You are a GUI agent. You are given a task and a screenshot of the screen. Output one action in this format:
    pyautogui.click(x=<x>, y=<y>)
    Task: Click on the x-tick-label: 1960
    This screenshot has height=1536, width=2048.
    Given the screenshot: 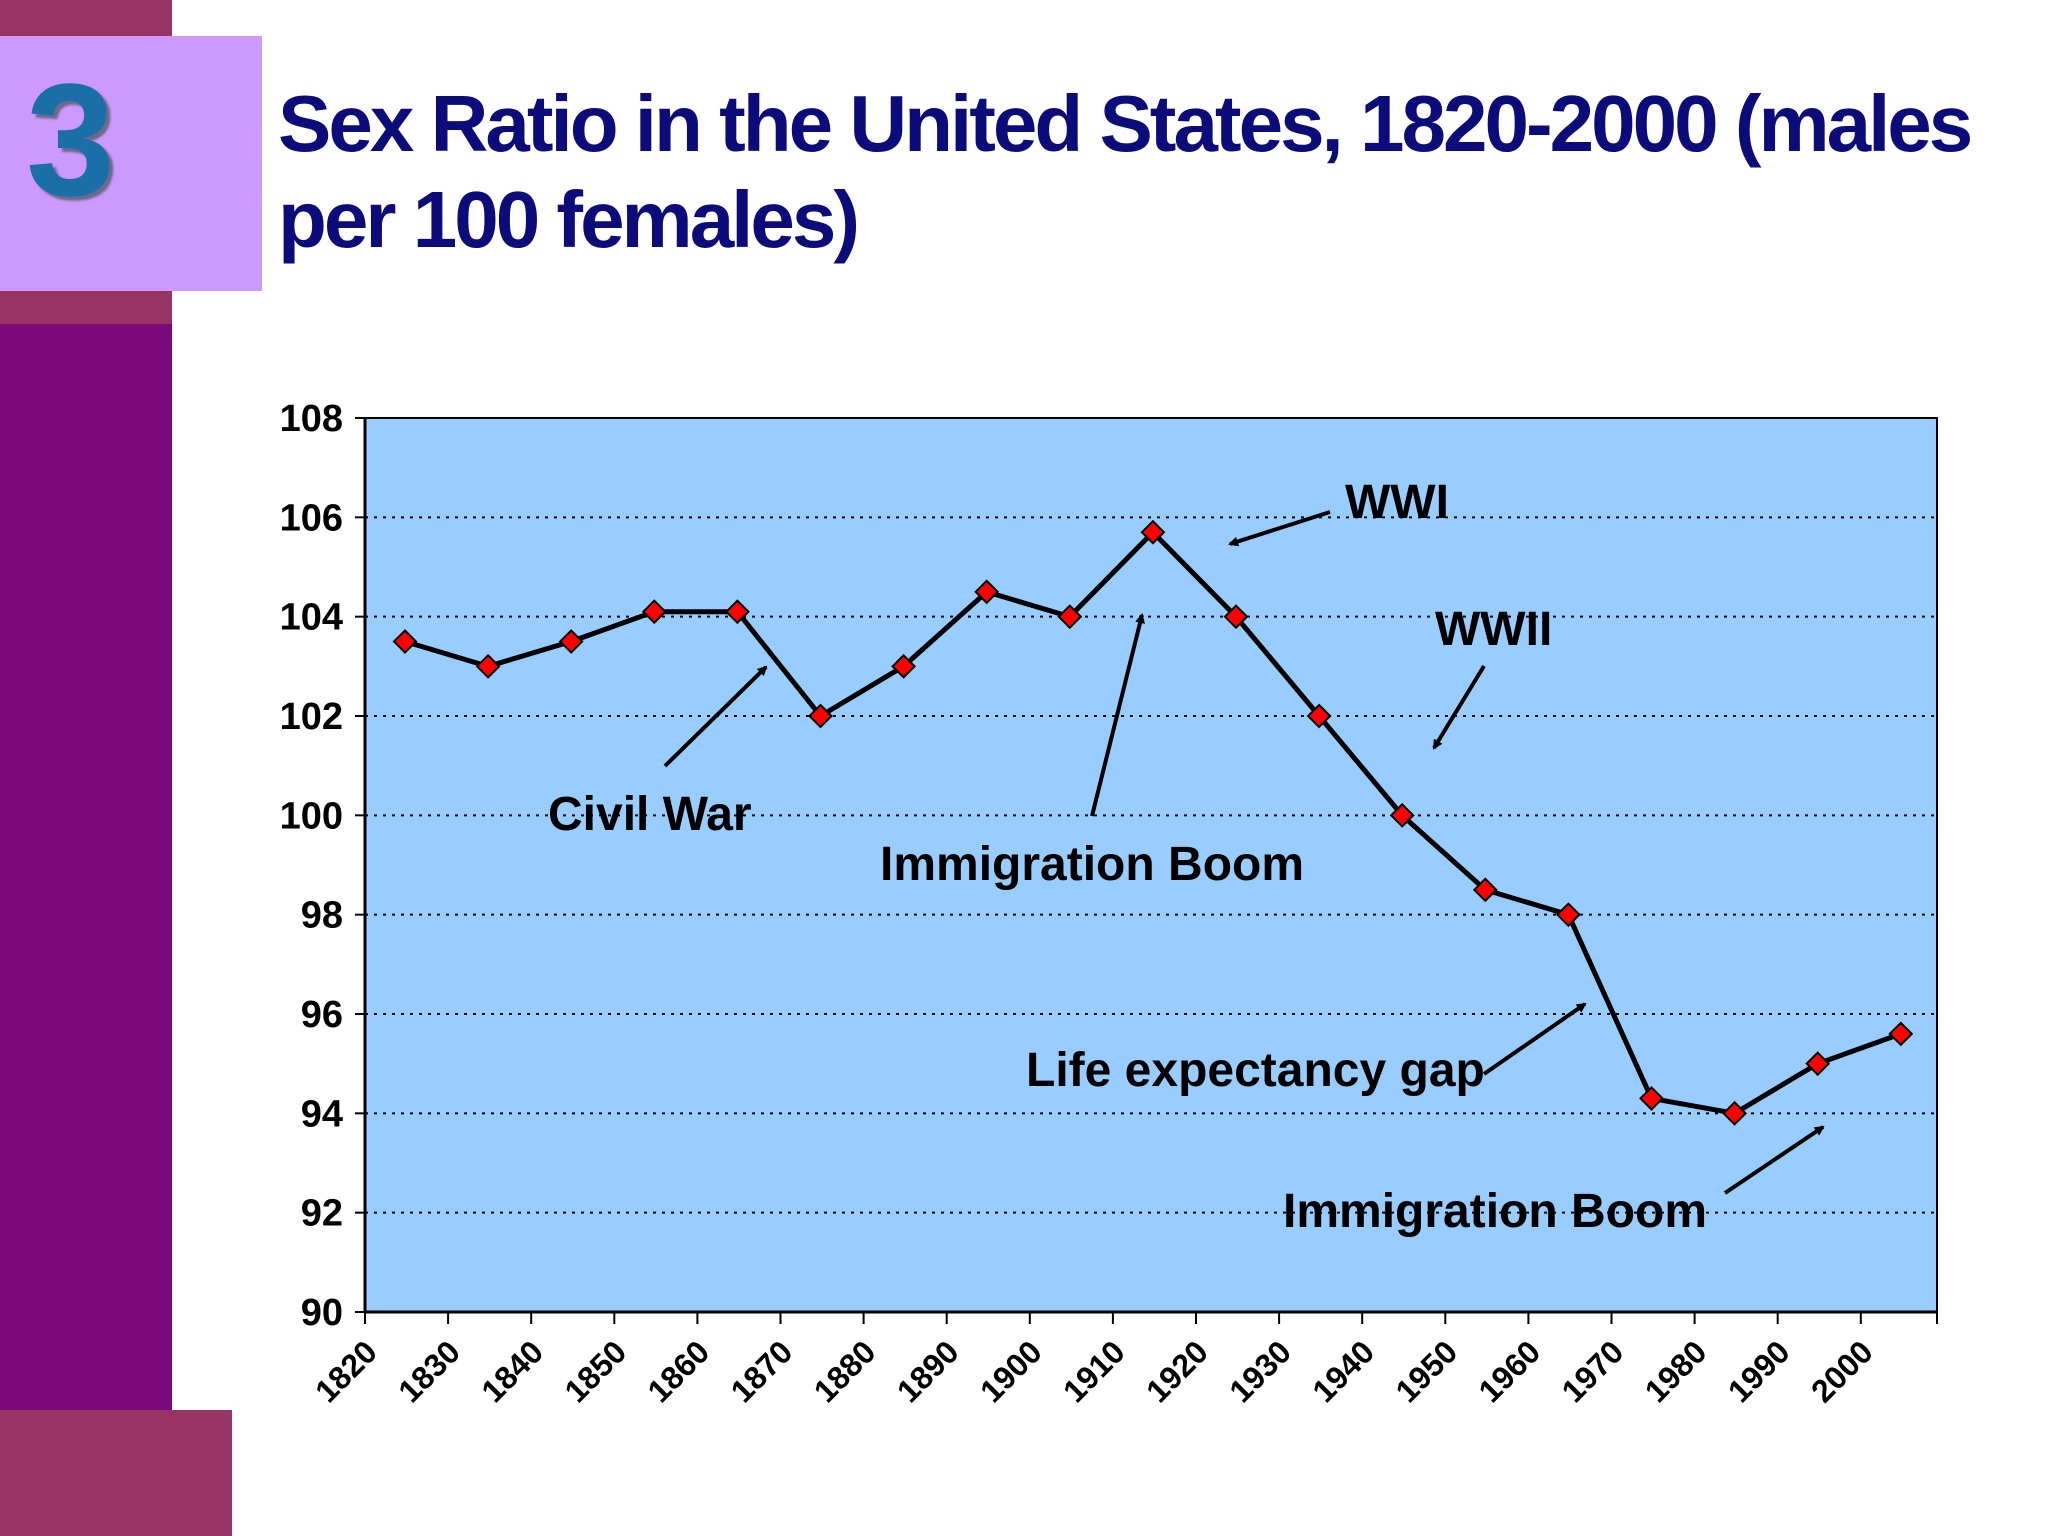 What is the action you would take?
    pyautogui.click(x=1510, y=1371)
    